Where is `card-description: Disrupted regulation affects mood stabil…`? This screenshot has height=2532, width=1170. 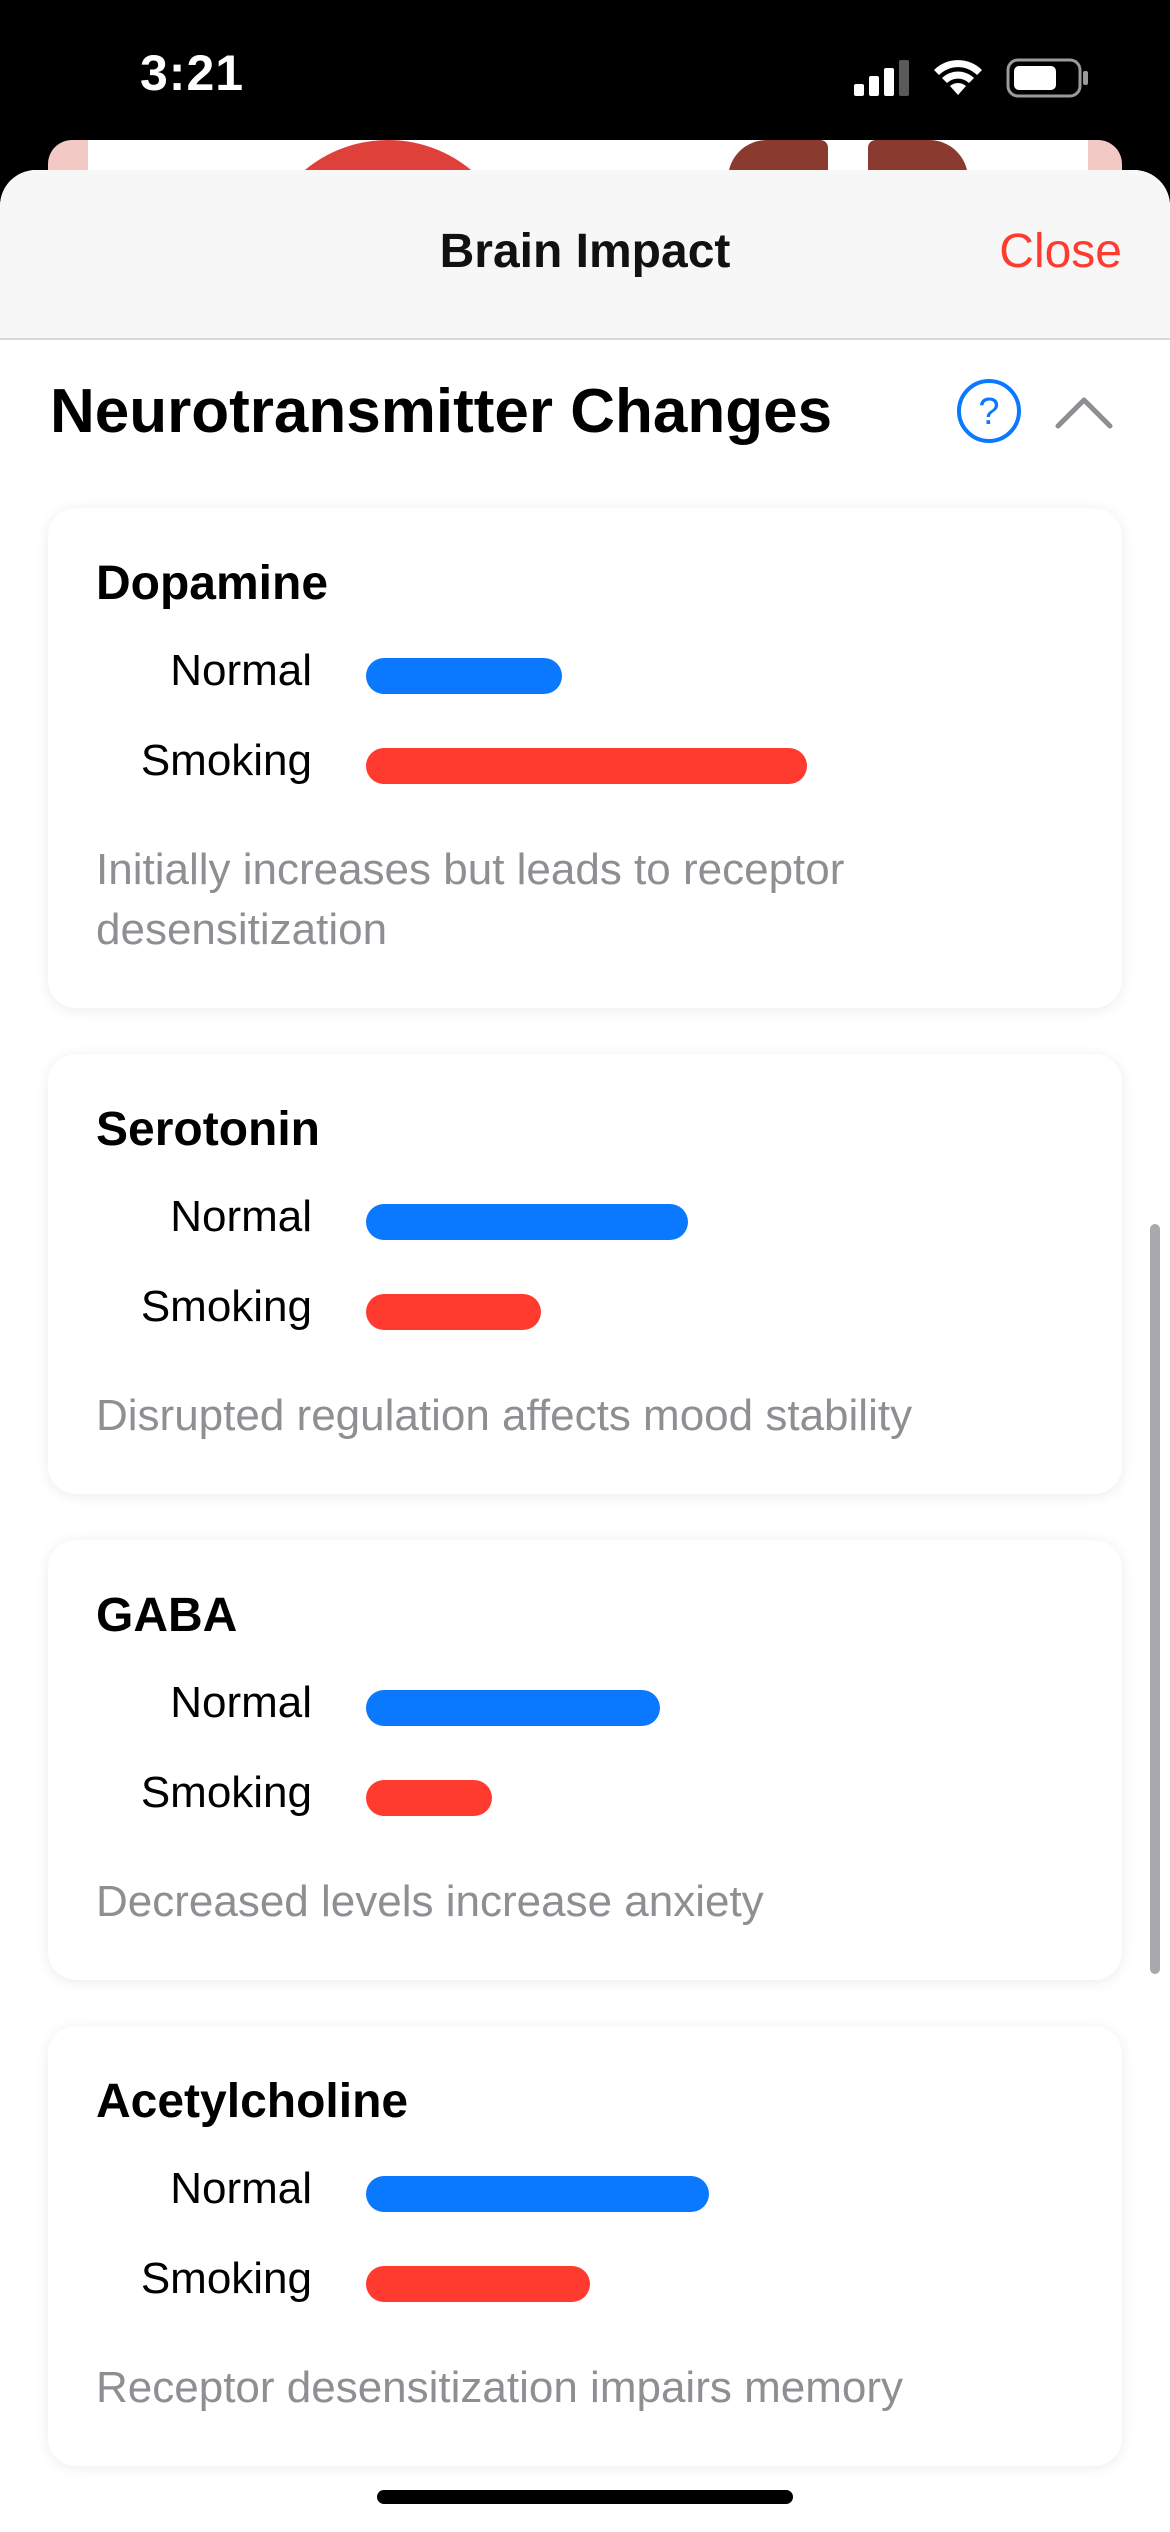 card-description: Disrupted regulation affects mood stabil… is located at coordinates (504, 1415).